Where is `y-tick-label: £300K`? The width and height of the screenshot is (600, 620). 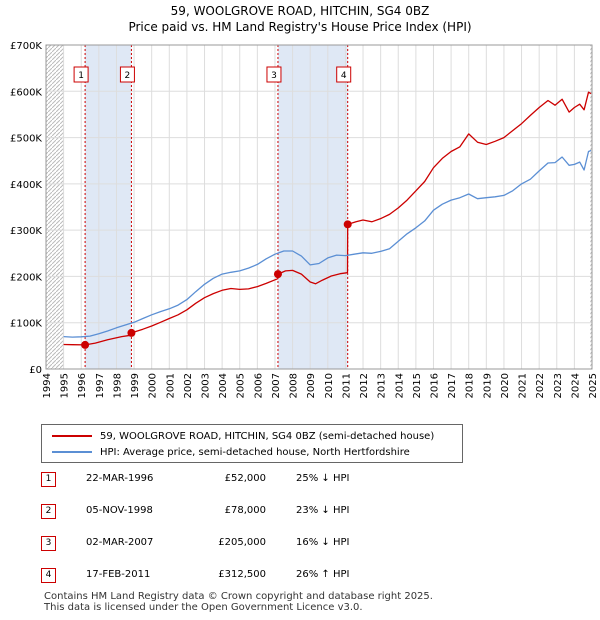
y-tick-label: £300K is located at coordinates (26, 231).